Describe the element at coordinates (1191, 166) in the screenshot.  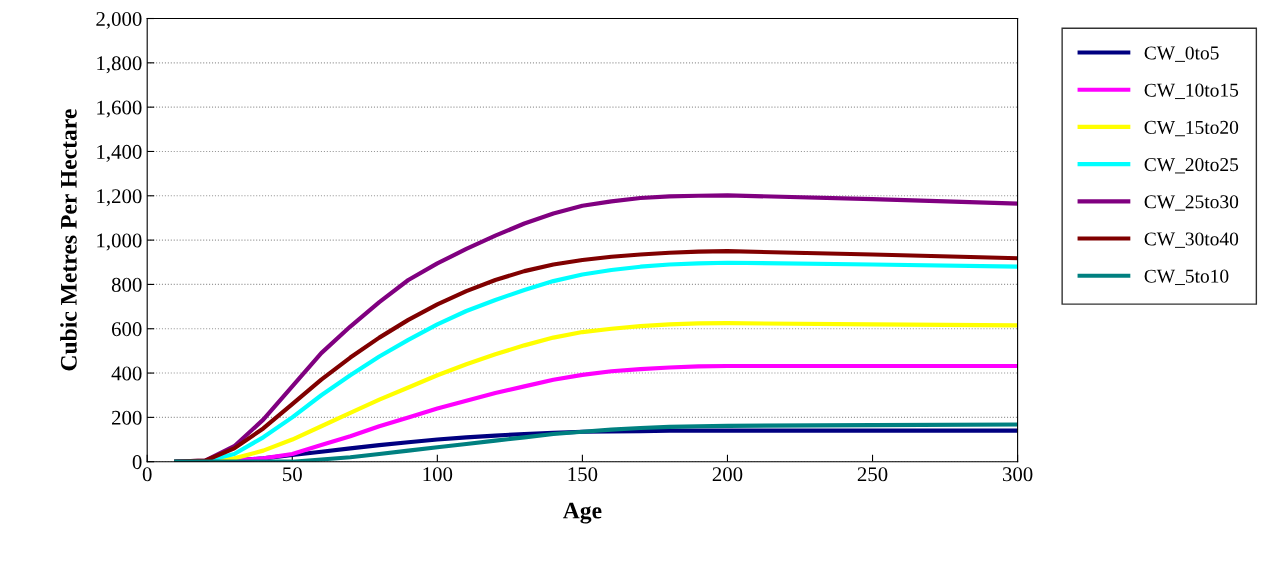
I see `legend-label: CW_20to25` at that location.